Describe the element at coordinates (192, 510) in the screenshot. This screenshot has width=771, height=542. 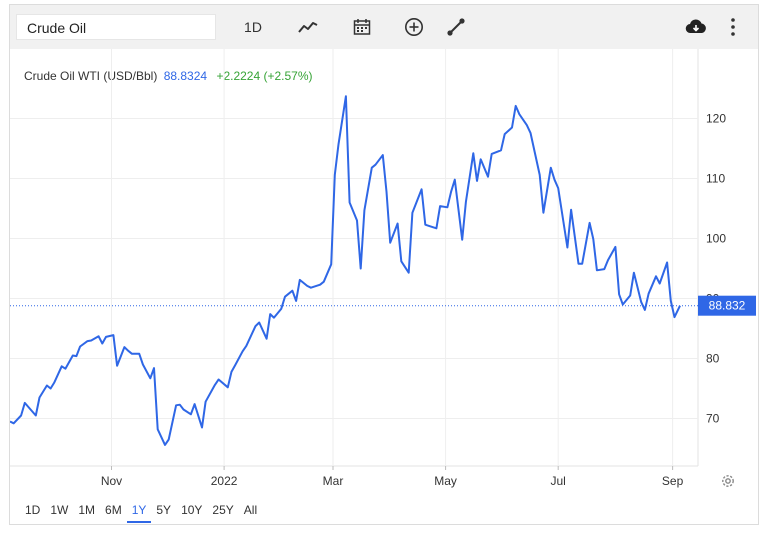
I see `range-10y: 10Y` at that location.